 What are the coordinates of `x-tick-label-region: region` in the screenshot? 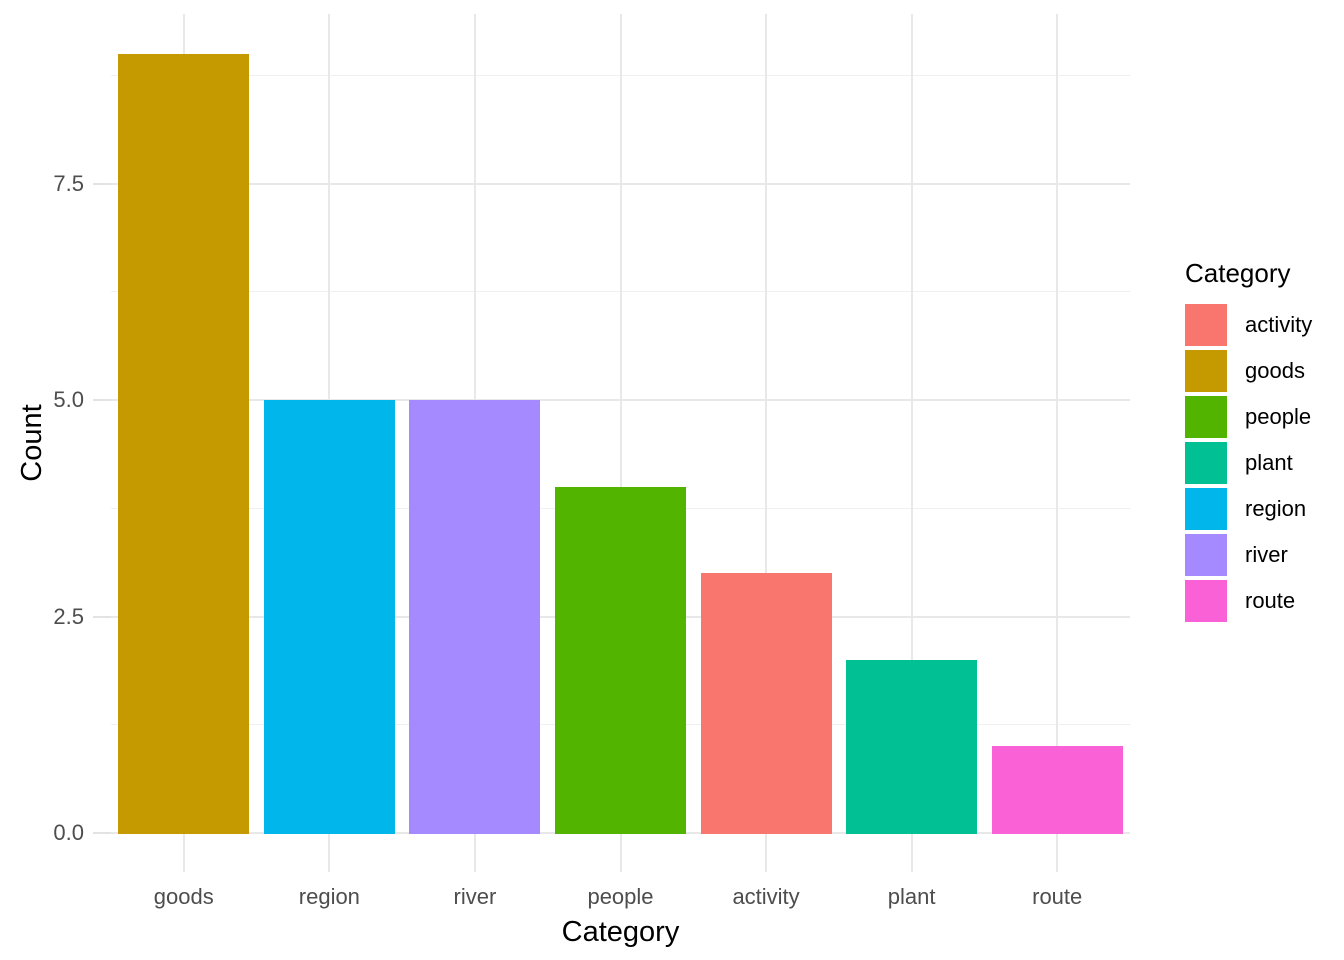 It's located at (329, 896).